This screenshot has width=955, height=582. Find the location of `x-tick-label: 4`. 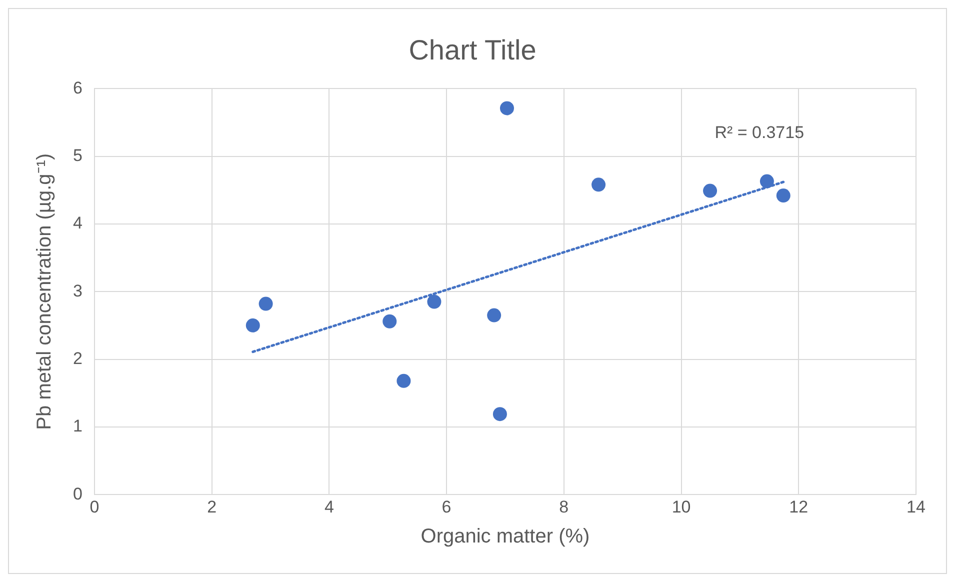

x-tick-label: 4 is located at coordinates (329, 506).